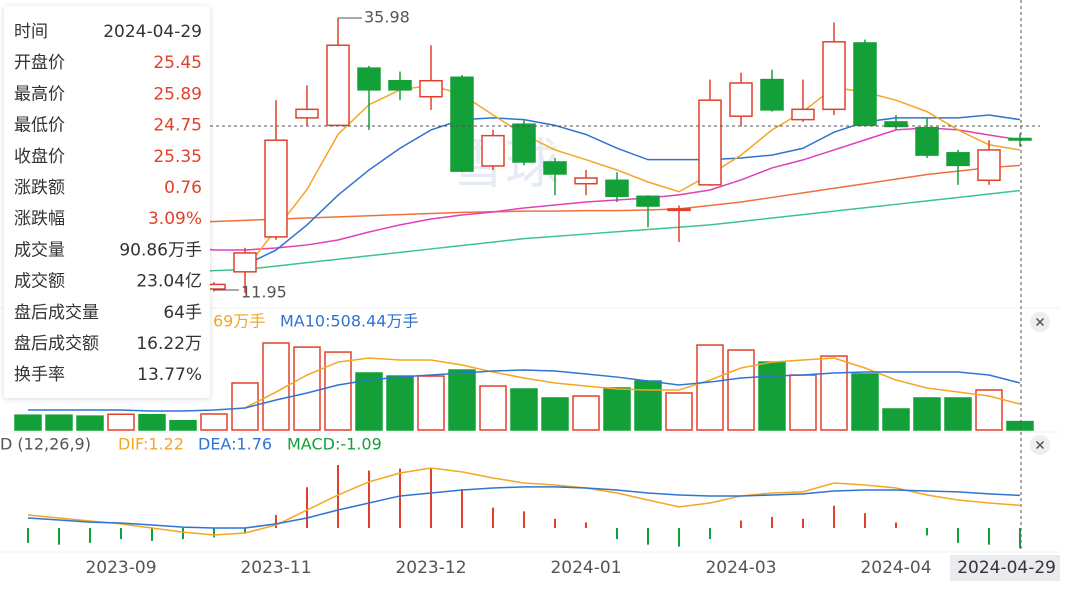  What do you see at coordinates (264, 292) in the screenshot?
I see `low-label: 11.95` at bounding box center [264, 292].